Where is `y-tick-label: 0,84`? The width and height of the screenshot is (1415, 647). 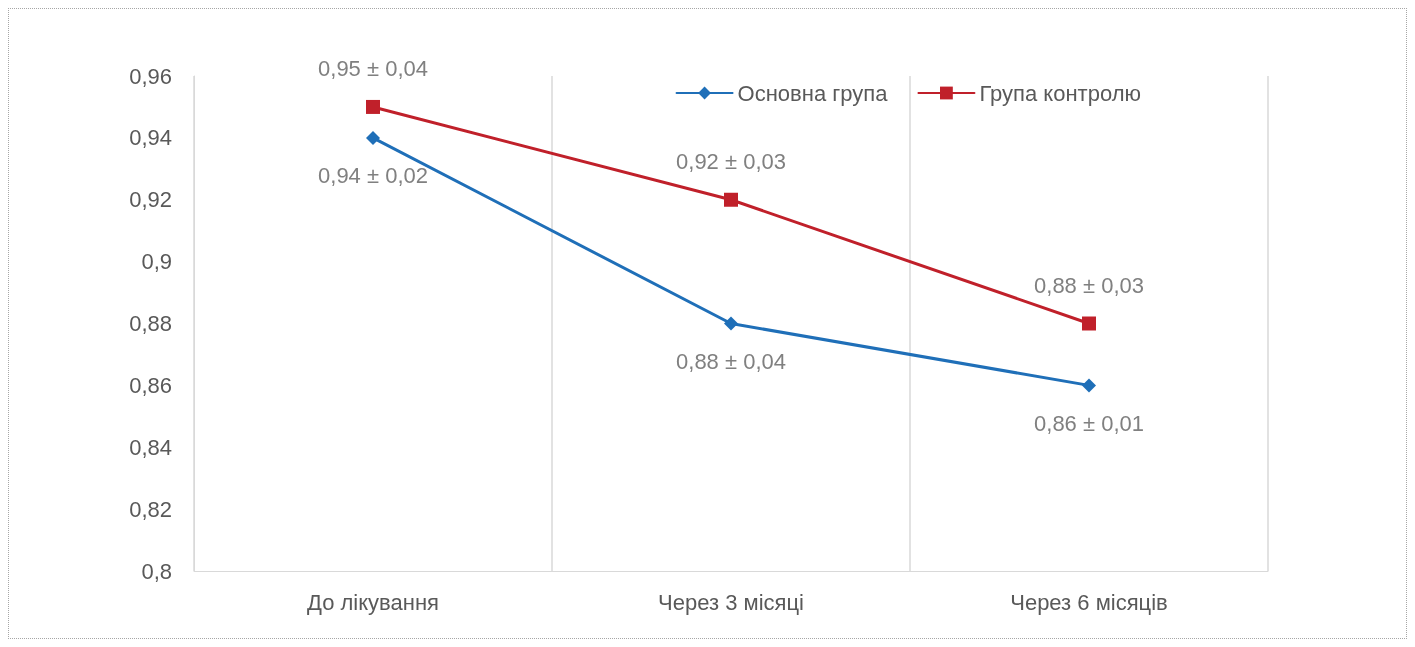 y-tick-label: 0,84 is located at coordinates (150, 447).